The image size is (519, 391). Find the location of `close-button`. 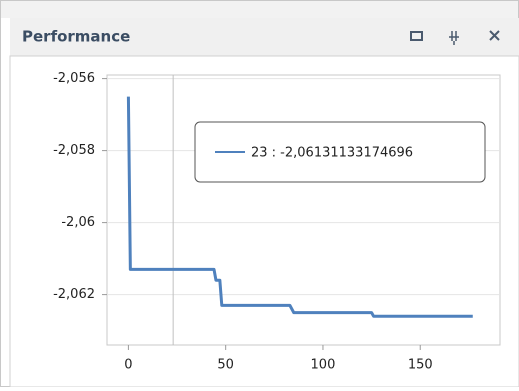

close-button is located at coordinates (494, 35).